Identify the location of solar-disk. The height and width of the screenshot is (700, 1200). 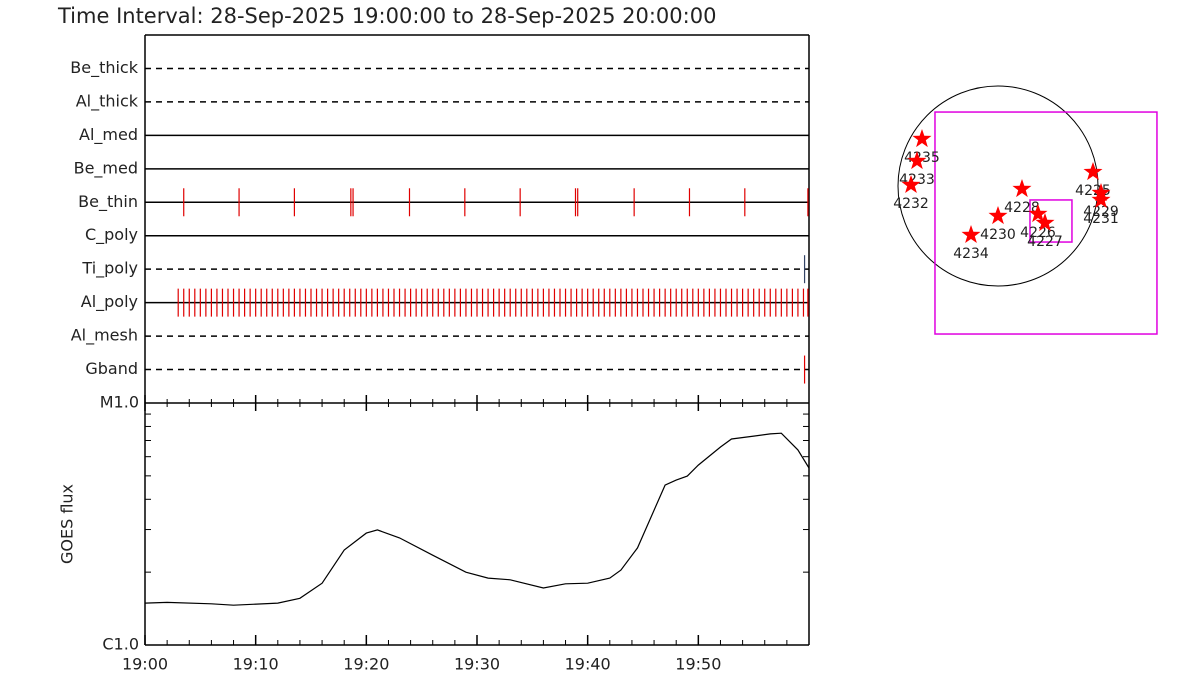
(998, 186).